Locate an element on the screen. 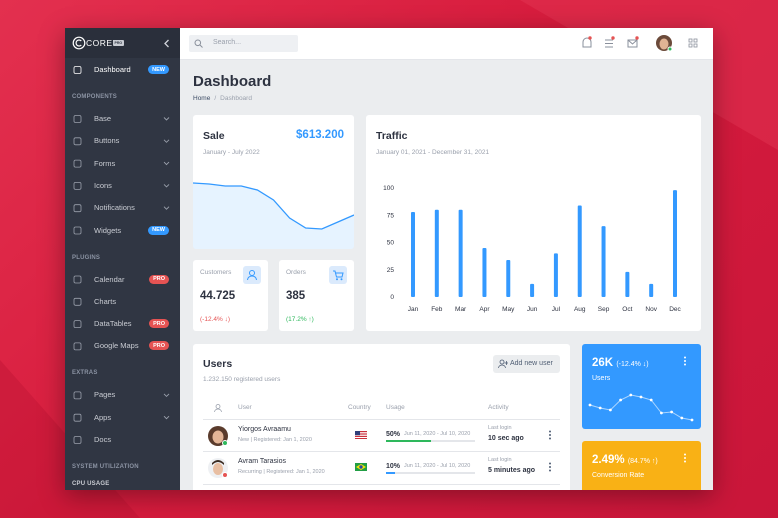 Image resolution: width=778 pixels, height=518 pixels. stat-label: Customers is located at coordinates (216, 272).